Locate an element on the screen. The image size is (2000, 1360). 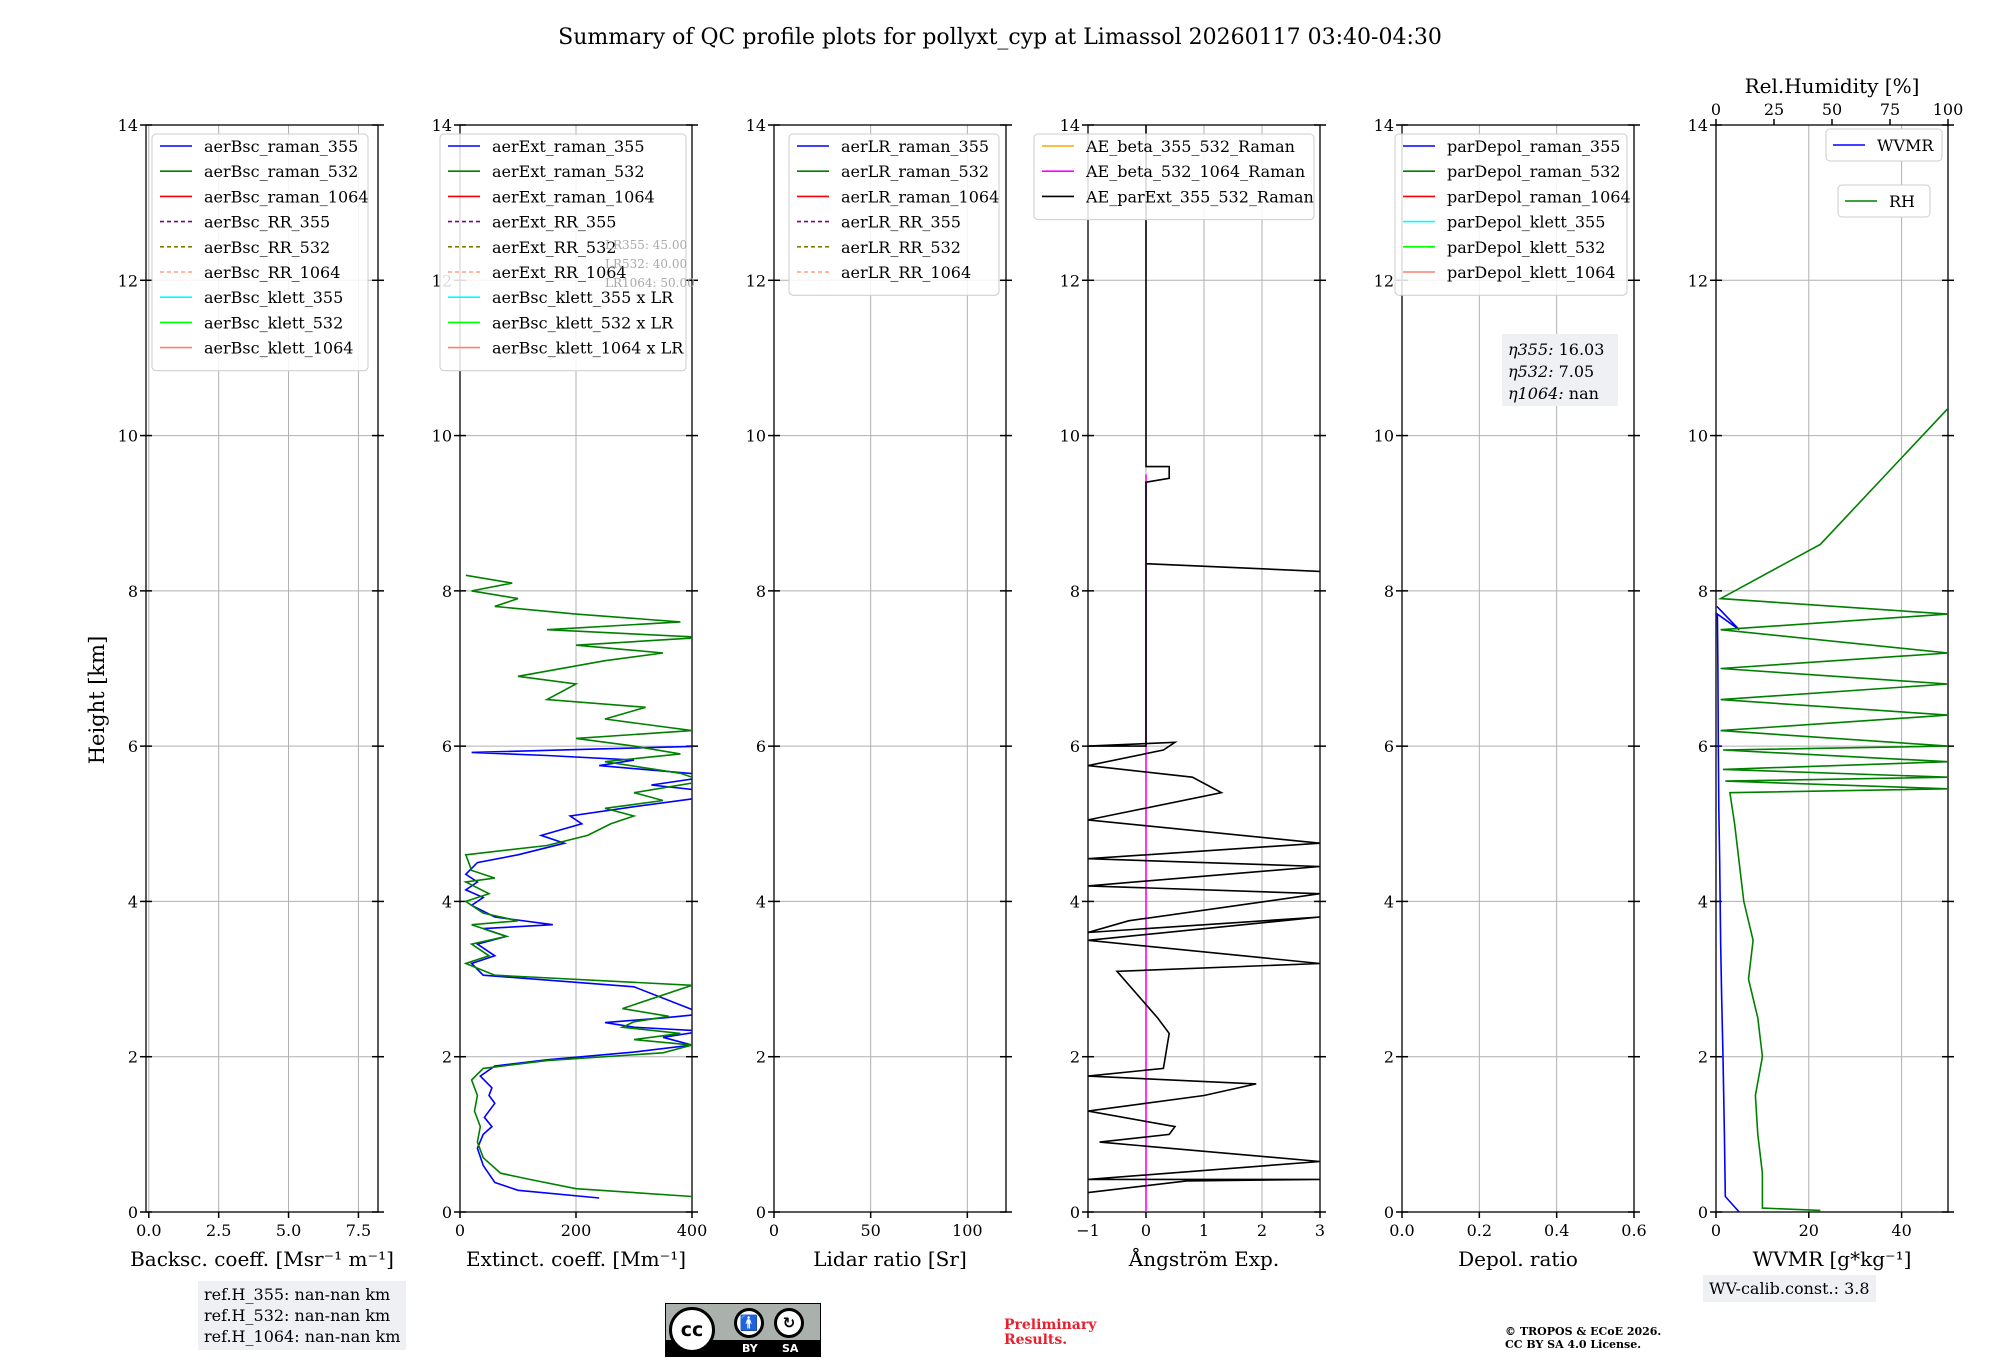
x-tick-label: 20 is located at coordinates (1809, 1230).